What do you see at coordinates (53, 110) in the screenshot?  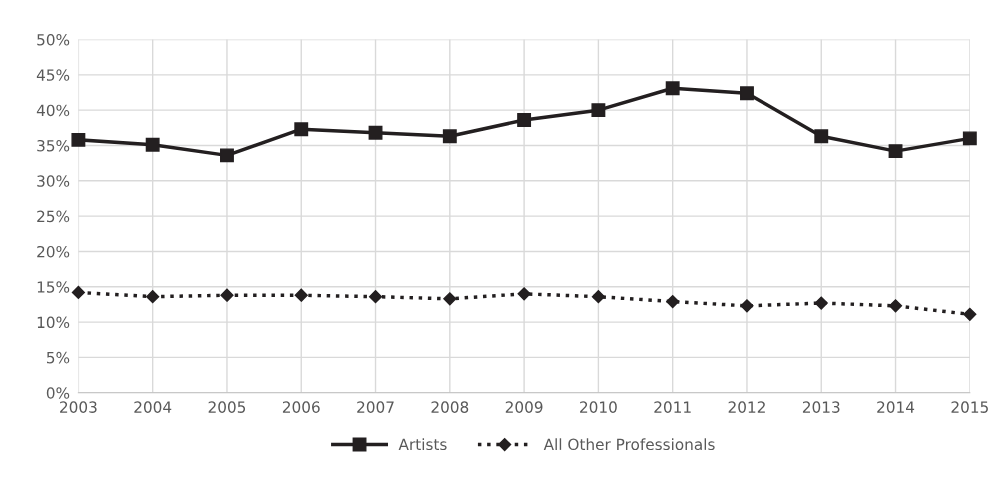 I see `y-tick-label: 40%` at bounding box center [53, 110].